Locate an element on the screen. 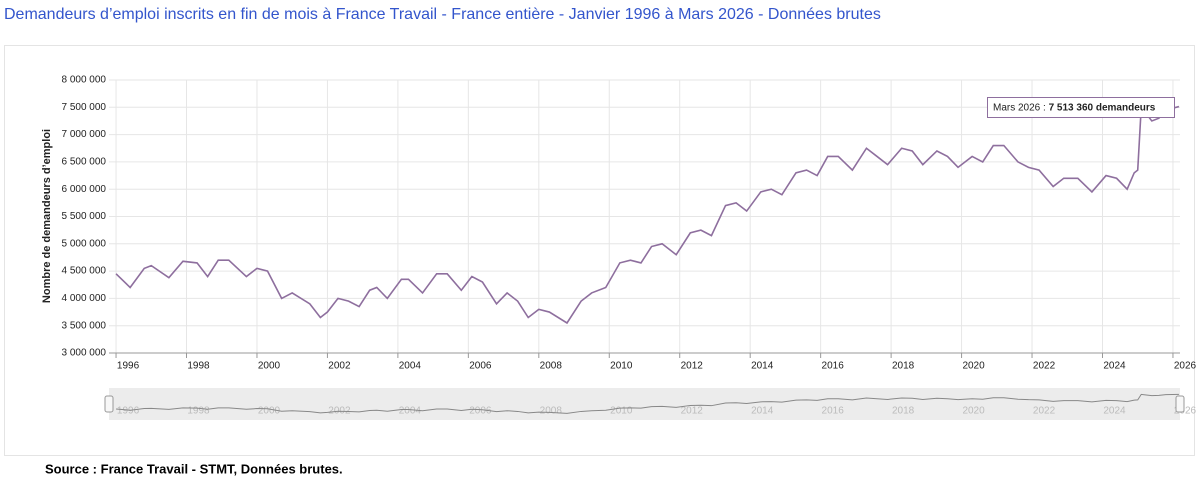 The width and height of the screenshot is (1199, 491). navigator-label: 2024 is located at coordinates (1114, 411).